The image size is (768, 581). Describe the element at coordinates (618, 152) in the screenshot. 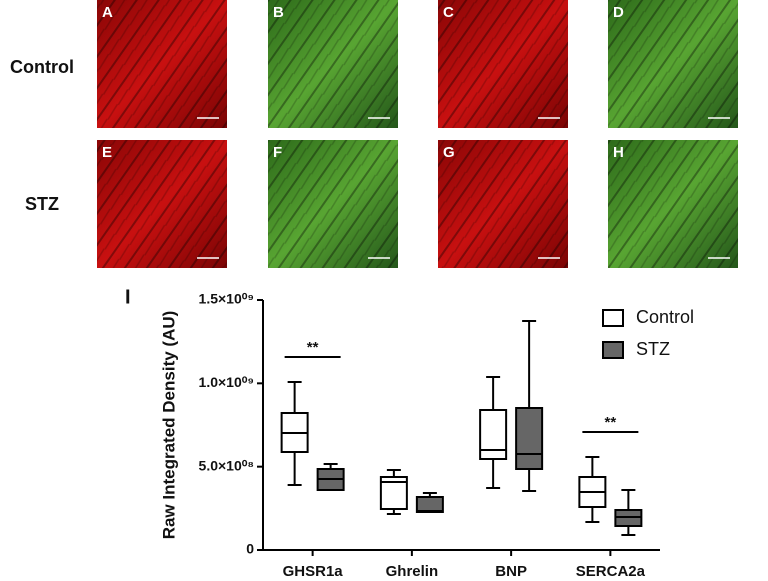

I see `panel-label: H` at that location.